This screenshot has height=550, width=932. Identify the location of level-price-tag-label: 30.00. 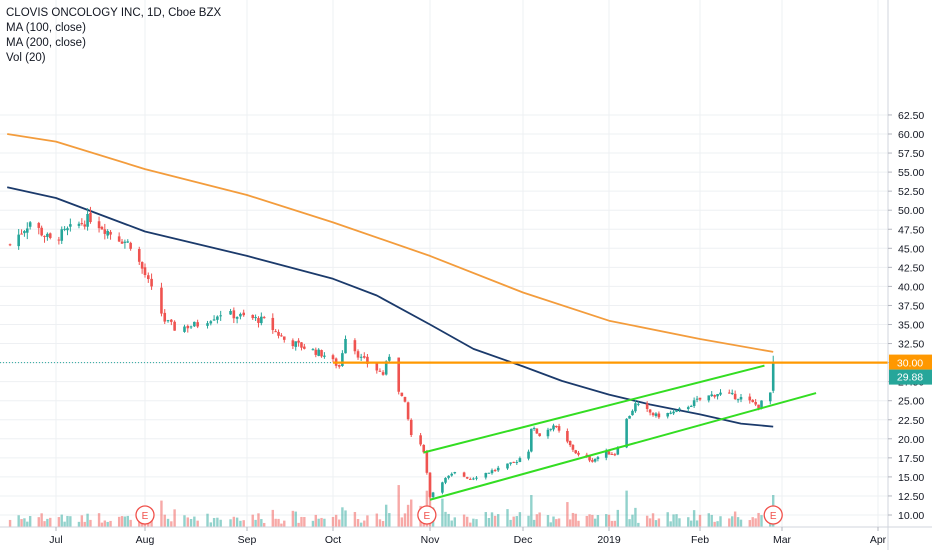
(910, 364).